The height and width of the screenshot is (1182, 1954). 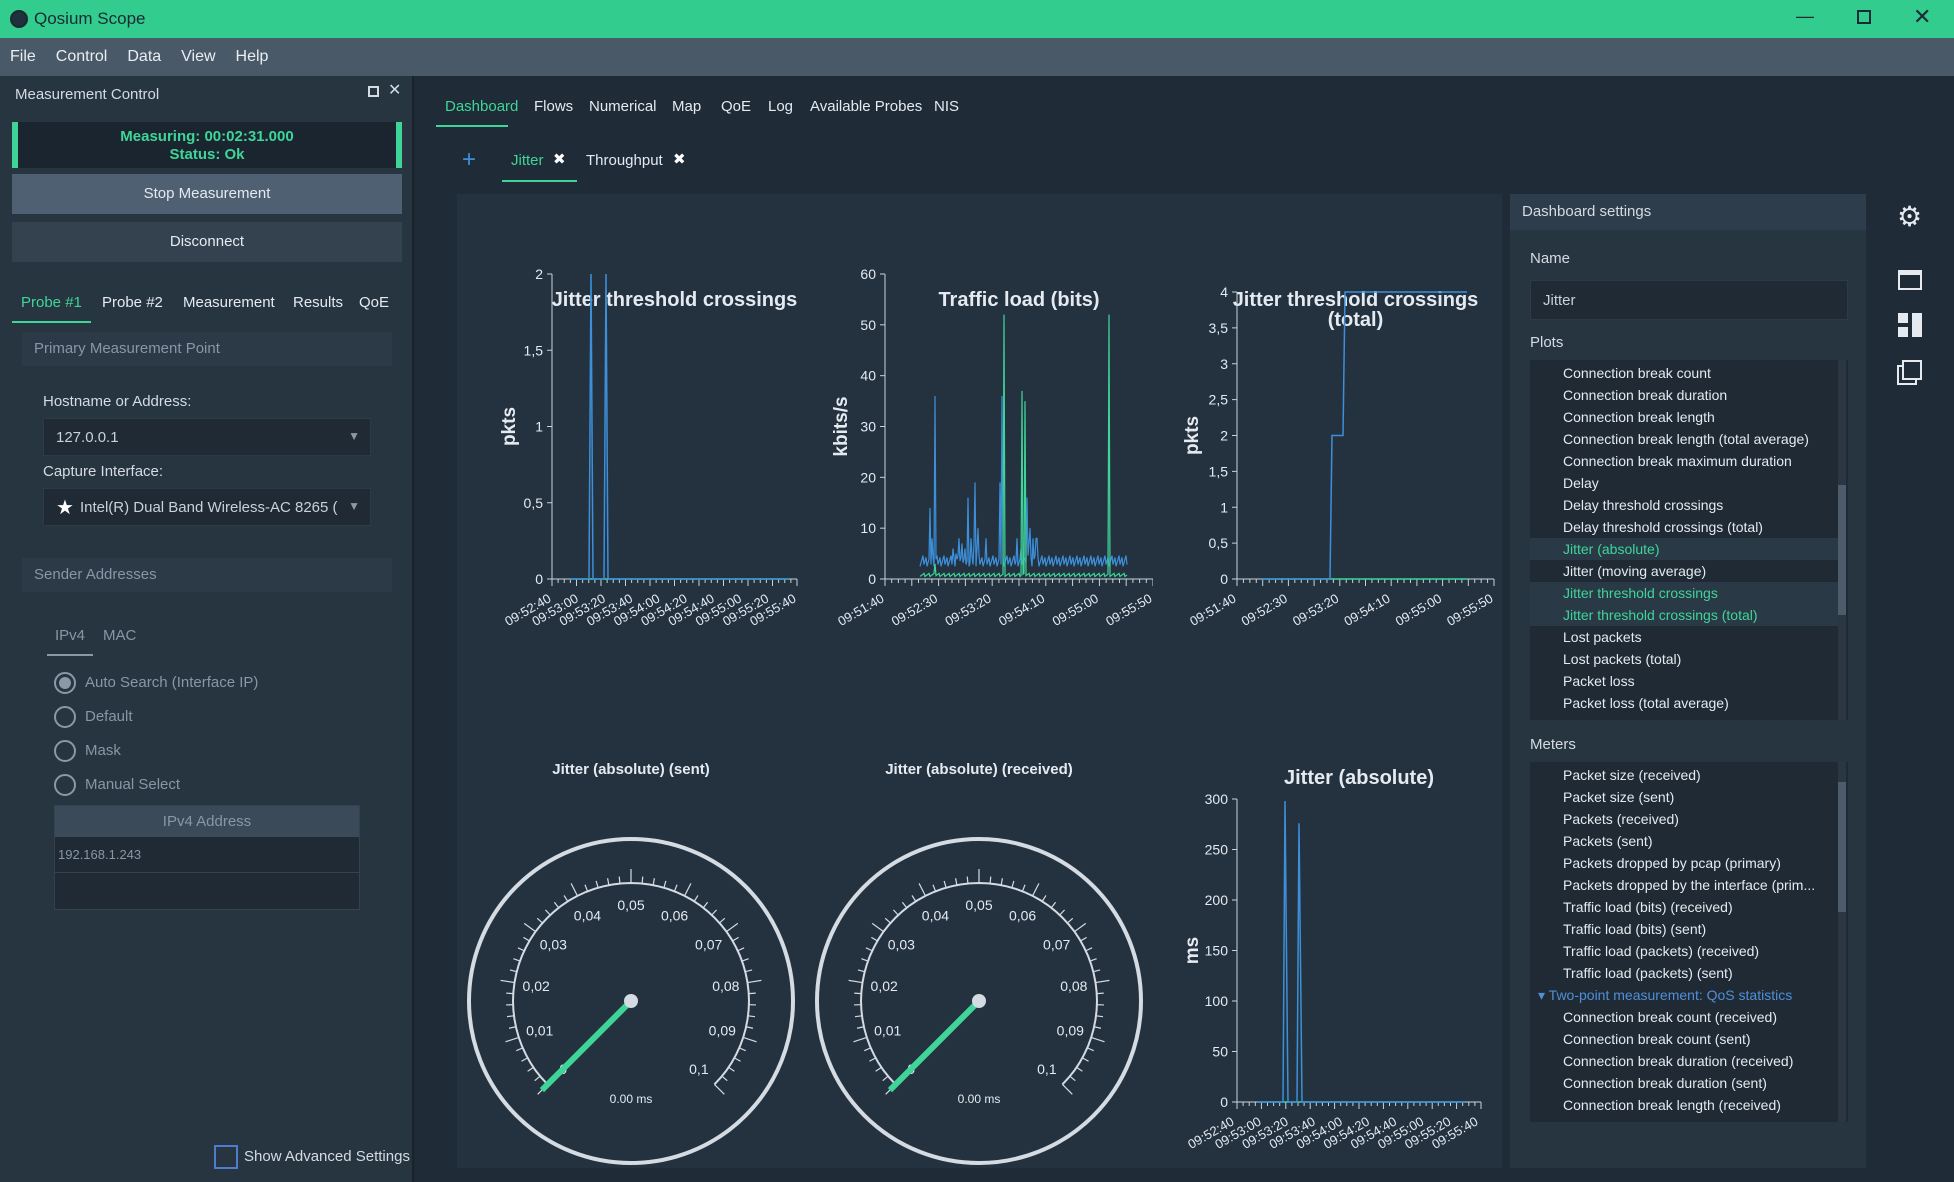 What do you see at coordinates (1912, 370) in the screenshot?
I see `copy-icon` at bounding box center [1912, 370].